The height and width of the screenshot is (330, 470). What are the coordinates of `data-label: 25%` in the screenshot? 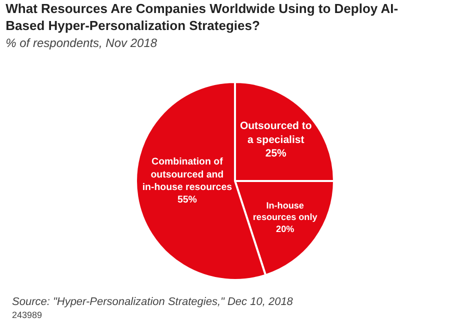 It's located at (276, 154).